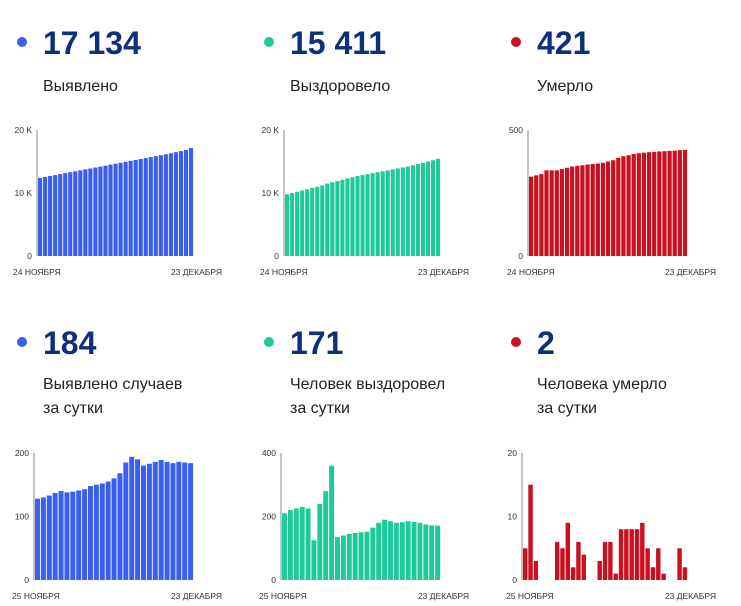 Image resolution: width=741 pixels, height=606 pixels. I want to click on y-tick-label: 400, so click(269, 453).